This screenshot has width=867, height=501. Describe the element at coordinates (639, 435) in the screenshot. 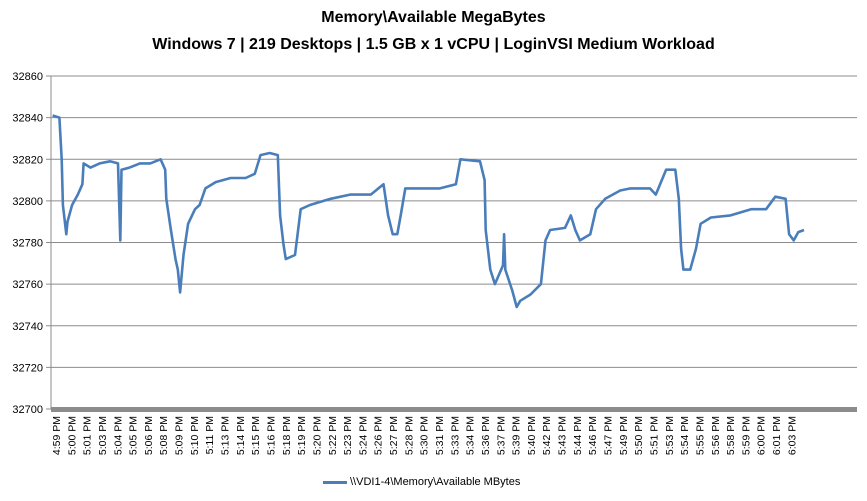

I see `x-tick-label: 5:50 PM` at that location.